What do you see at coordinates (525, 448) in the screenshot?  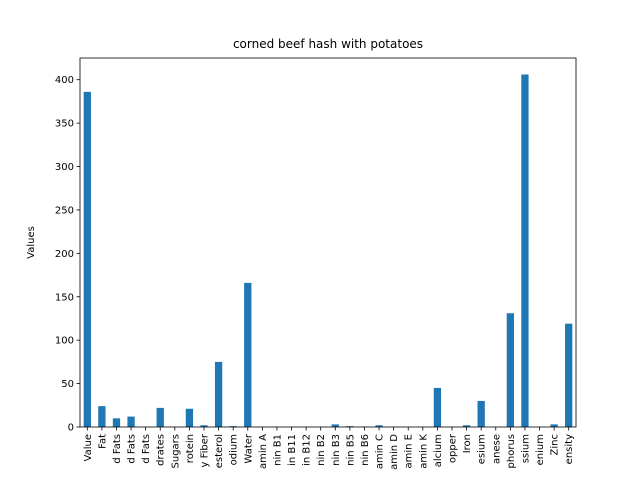 I see `x-tick-label: ssium` at bounding box center [525, 448].